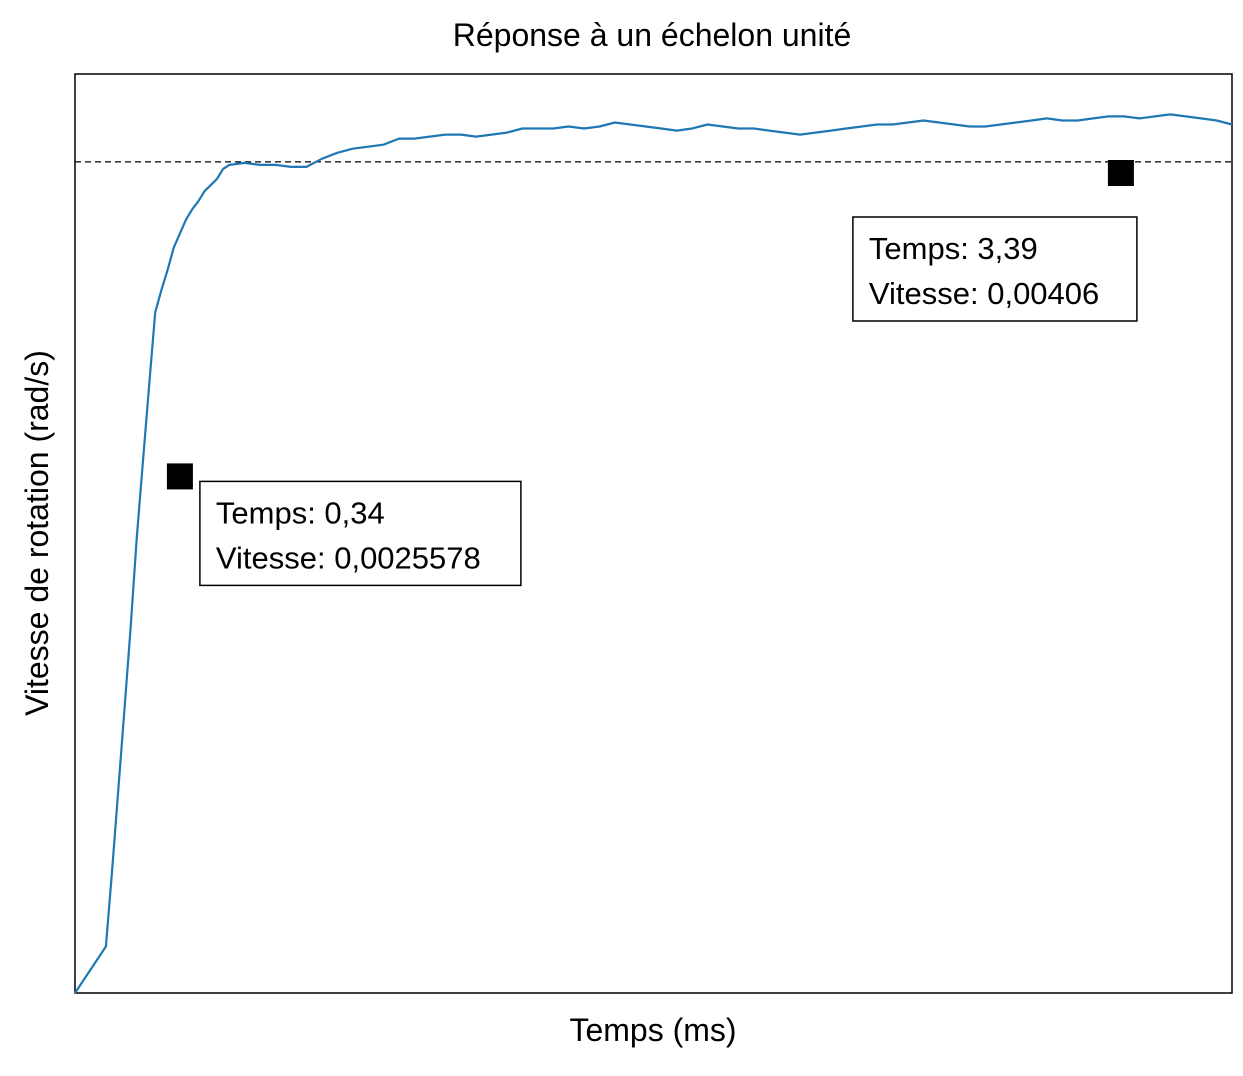 This screenshot has height=1076, width=1243. What do you see at coordinates (984, 293) in the screenshot?
I see `datatip-speed-text-1: Vitesse: 0,00406` at bounding box center [984, 293].